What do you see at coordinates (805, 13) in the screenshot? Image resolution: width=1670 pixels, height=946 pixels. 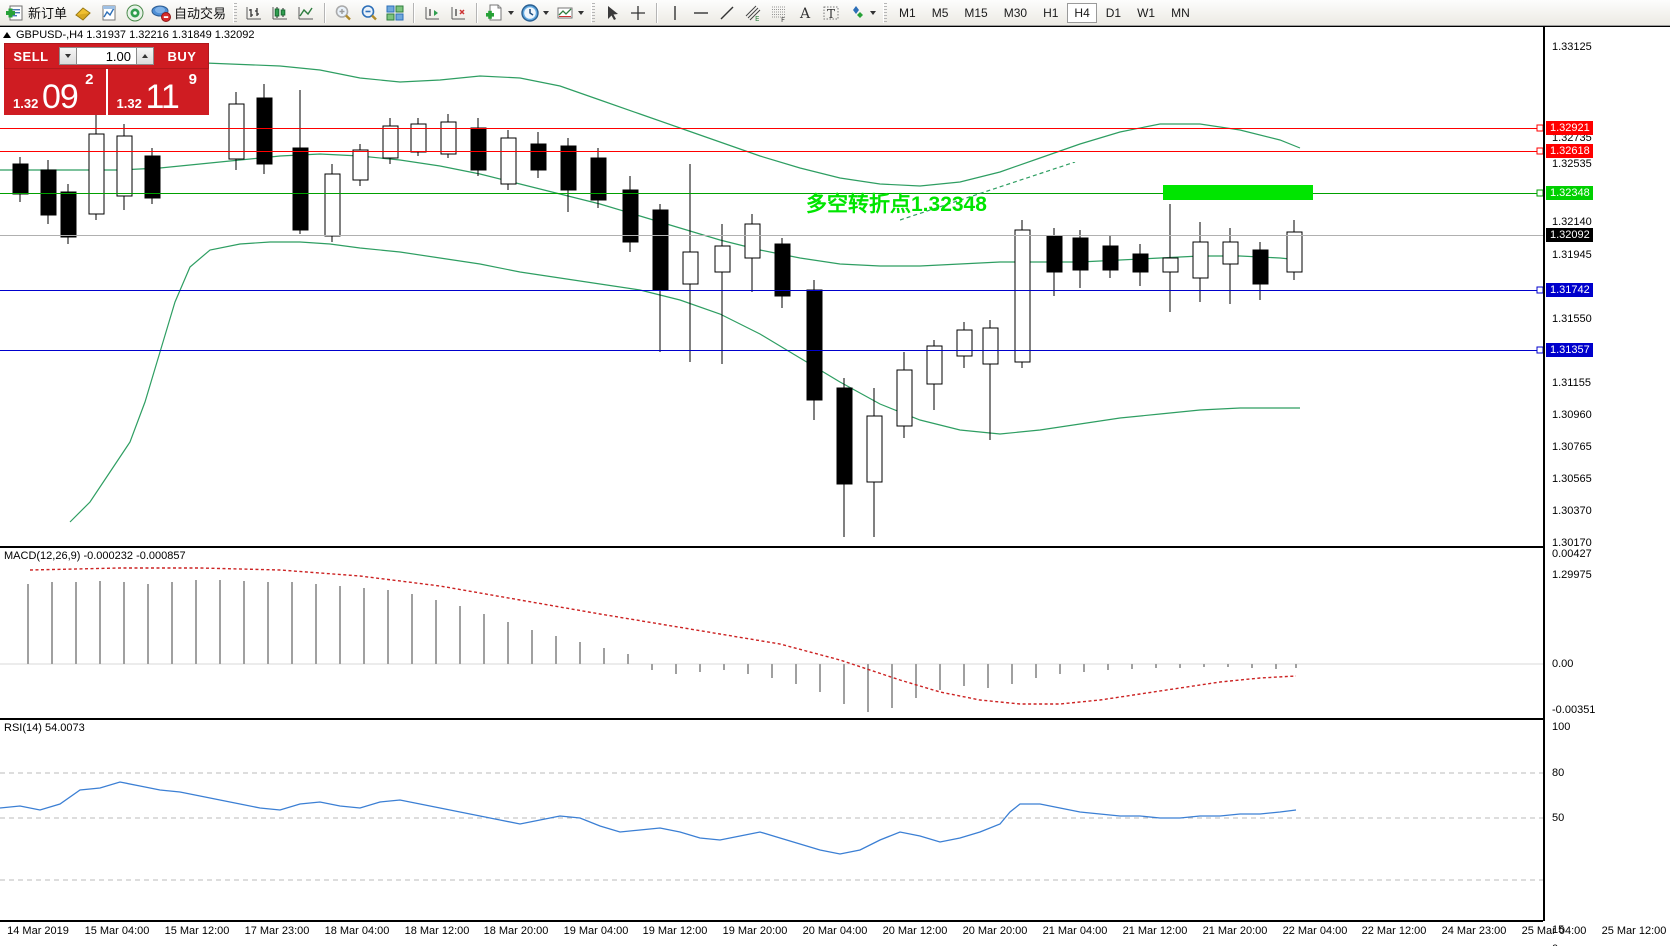 I see `text-button: A` at bounding box center [805, 13].